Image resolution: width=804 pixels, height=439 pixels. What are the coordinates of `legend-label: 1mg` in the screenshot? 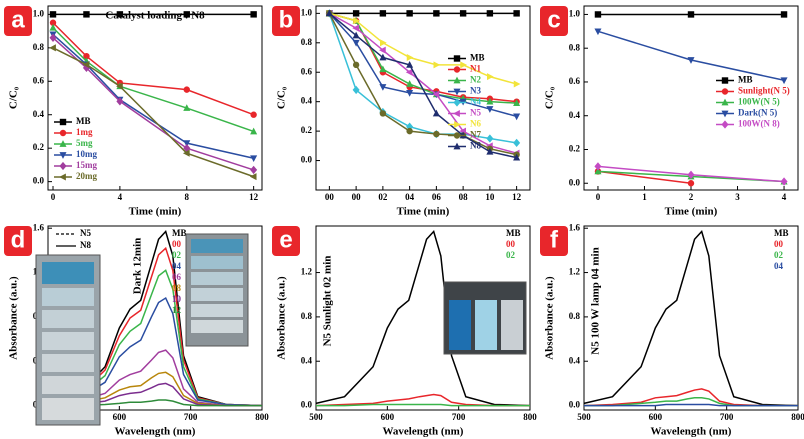 It's located at (84, 132).